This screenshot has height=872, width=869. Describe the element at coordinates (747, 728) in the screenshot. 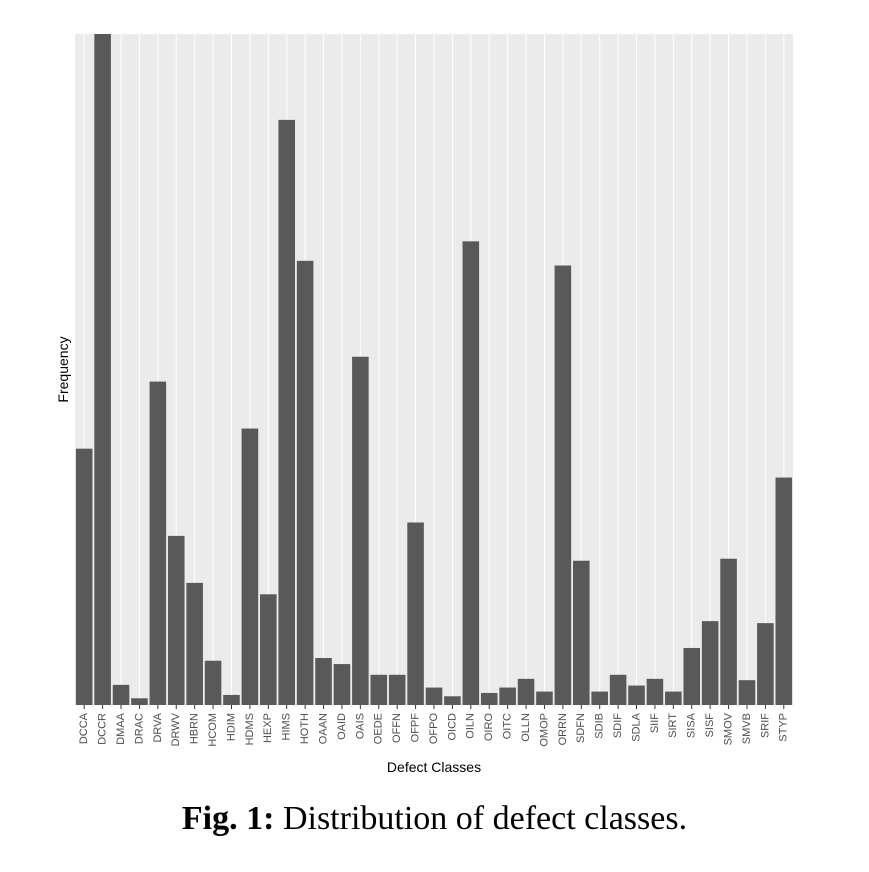

I see `x-tick-label: SMVB` at that location.